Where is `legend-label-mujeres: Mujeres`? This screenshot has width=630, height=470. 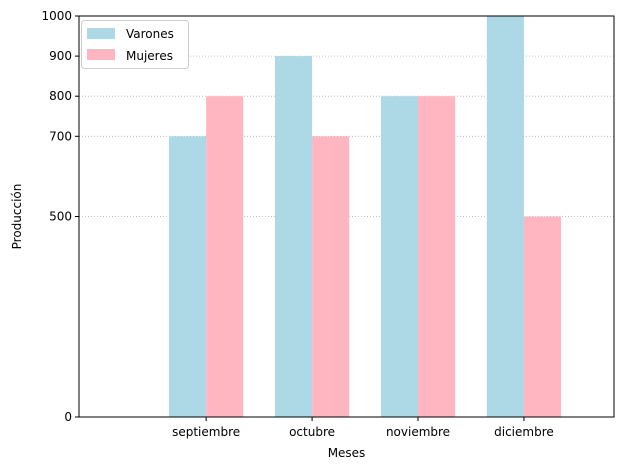
legend-label-mujeres: Mujeres is located at coordinates (149, 56).